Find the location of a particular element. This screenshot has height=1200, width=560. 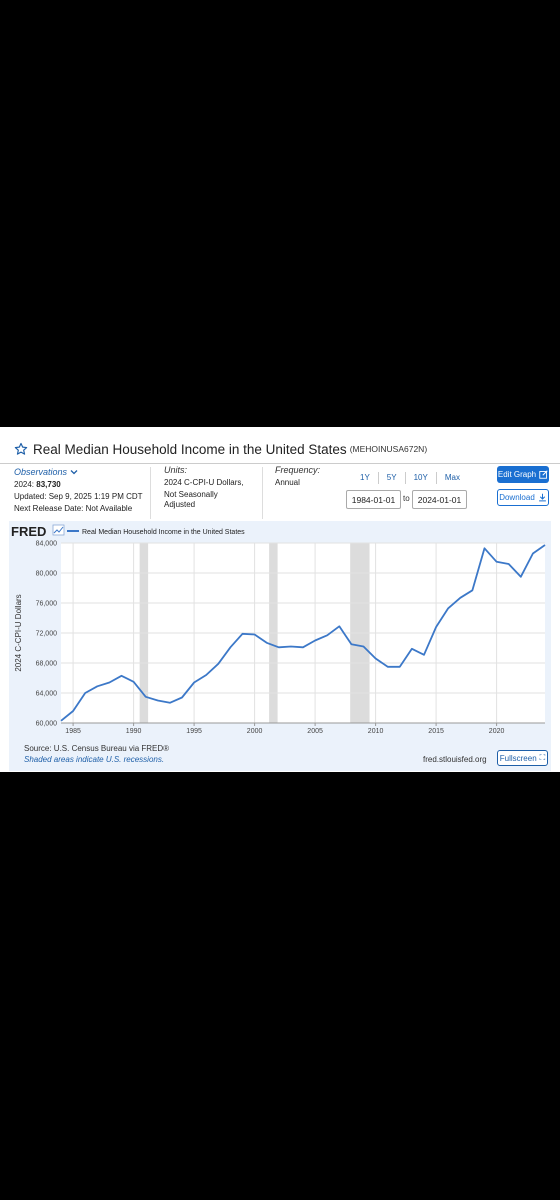

updated-date: Updated: Sep 9, 2025 1:19 PM CDT is located at coordinates (78, 496).